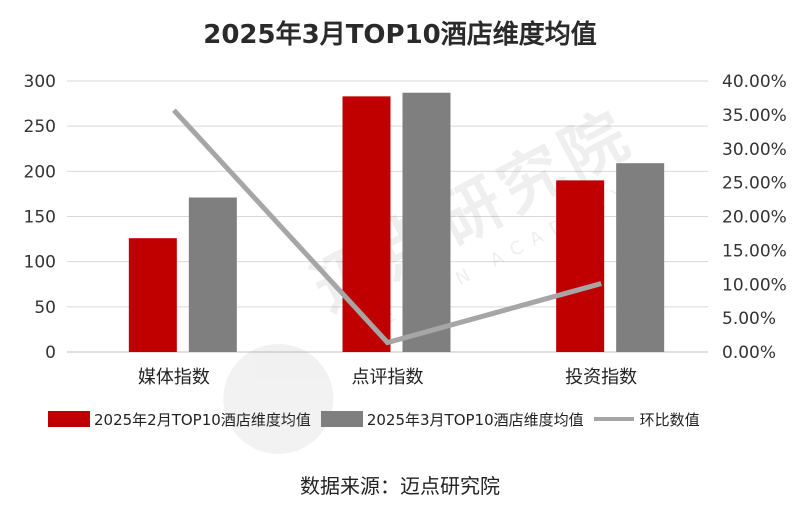  I want to click on y2-tick-label: 40.00%, so click(754, 82).